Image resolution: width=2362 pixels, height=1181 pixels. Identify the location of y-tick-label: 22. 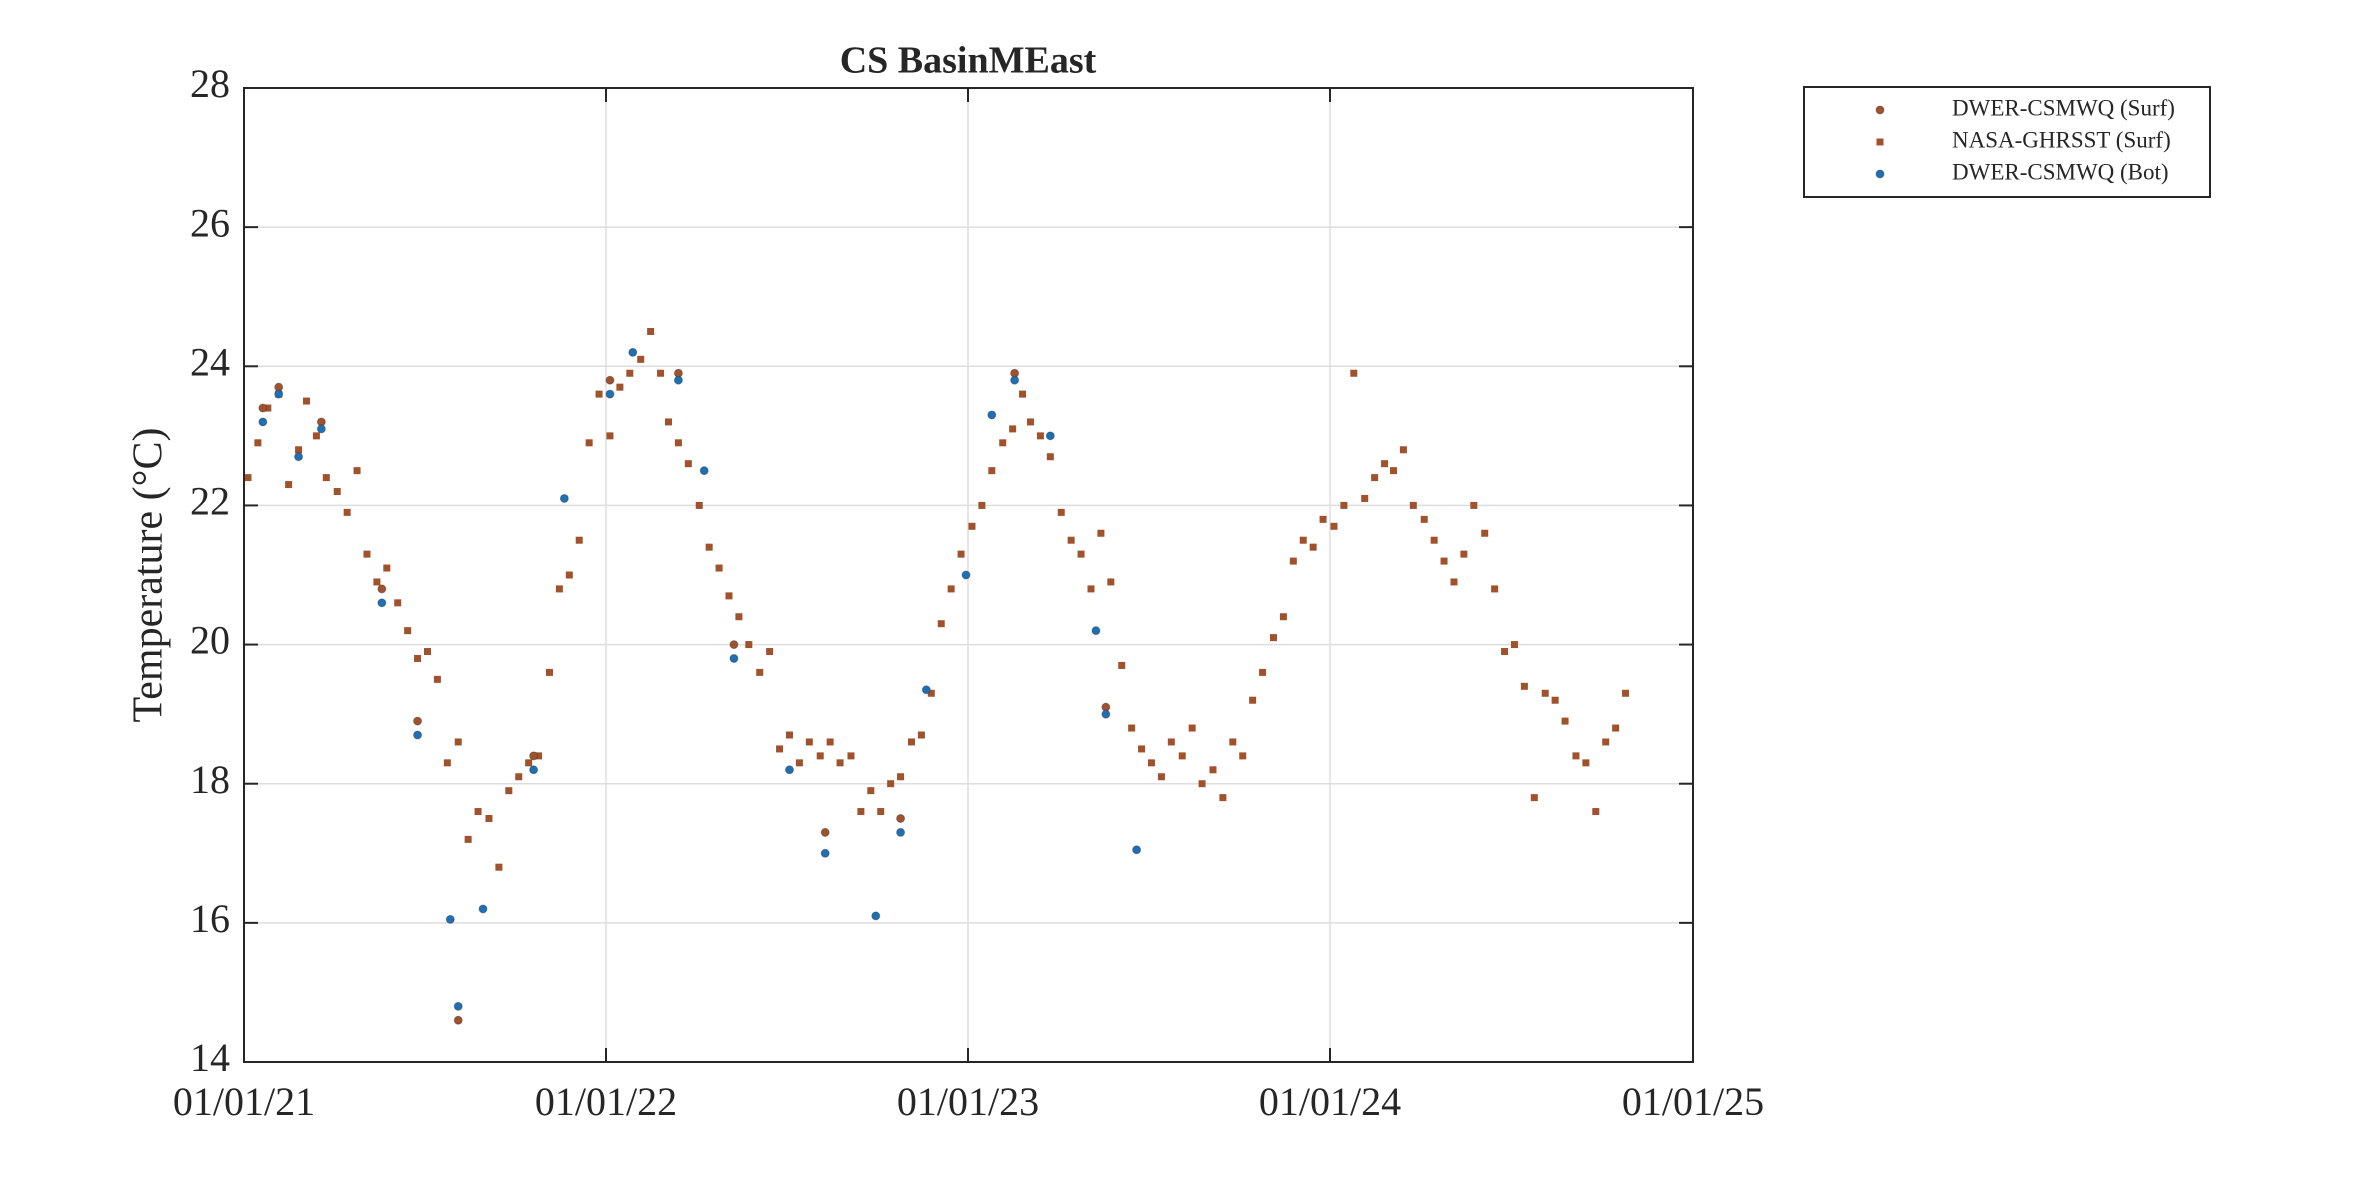
(210, 501).